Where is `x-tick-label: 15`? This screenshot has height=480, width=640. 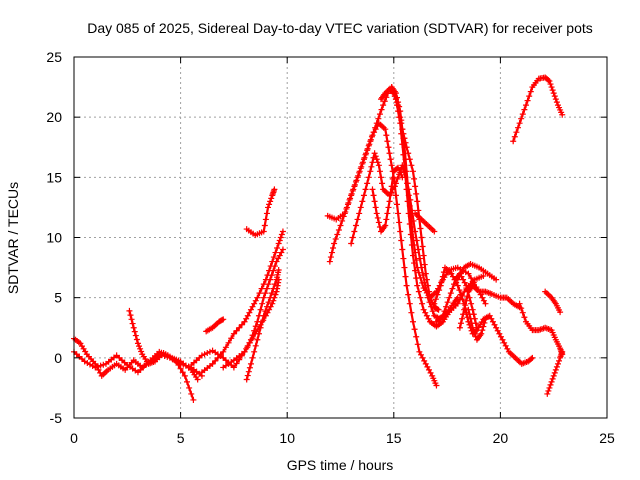
x-tick-label: 15 is located at coordinates (394, 438).